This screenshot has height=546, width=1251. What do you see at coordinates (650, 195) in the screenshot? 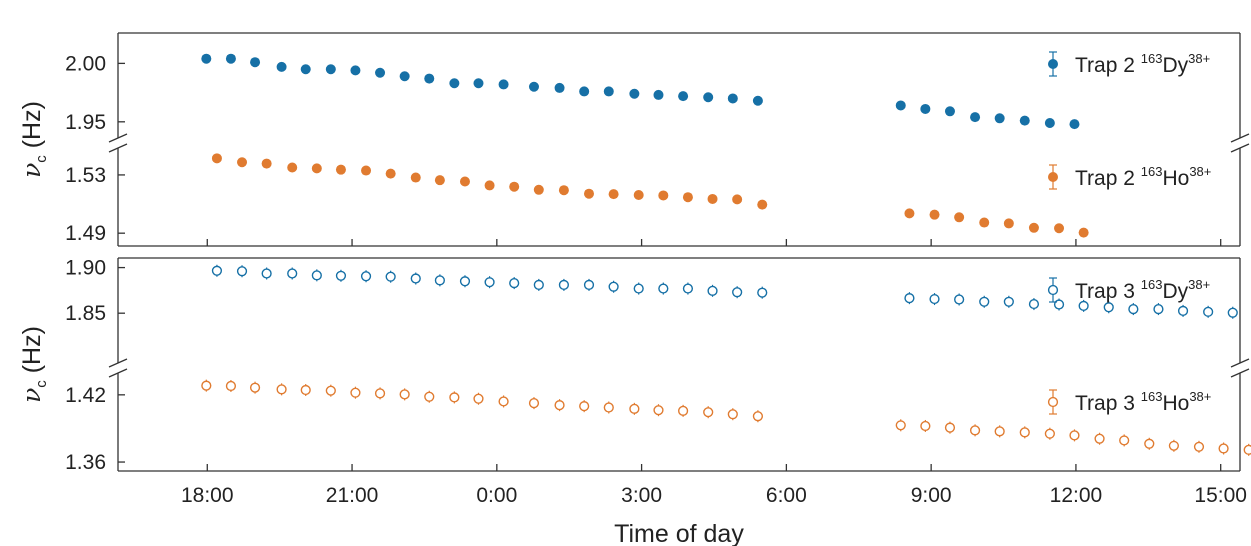
I see `series-ho-filled` at bounding box center [650, 195].